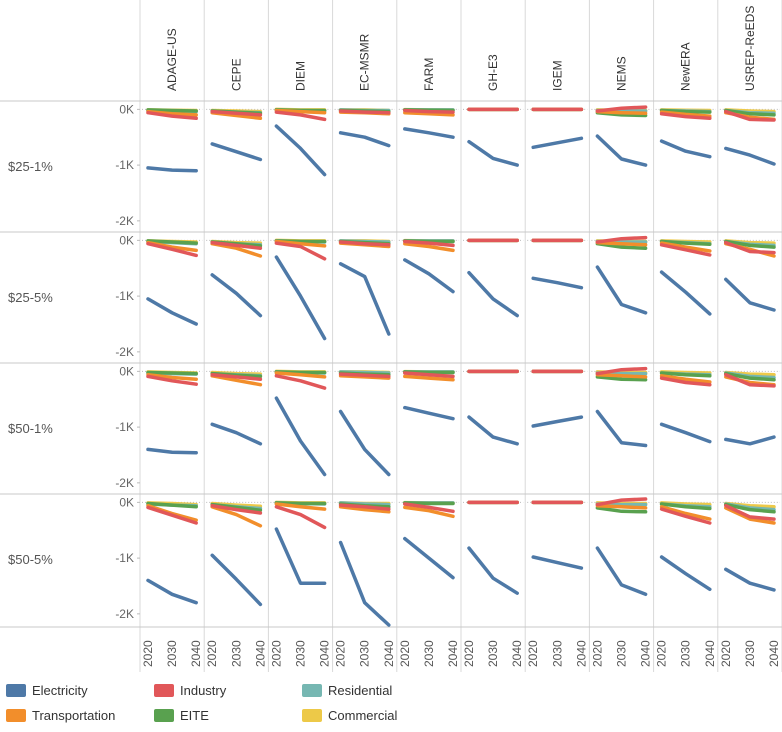 The height and width of the screenshot is (732, 782). I want to click on legend-swatch-eite, so click(164, 715).